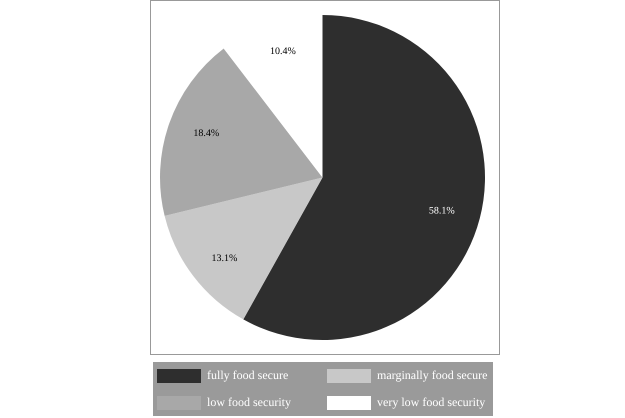 The height and width of the screenshot is (418, 625). What do you see at coordinates (249, 402) in the screenshot?
I see `legend-label: low food security` at bounding box center [249, 402].